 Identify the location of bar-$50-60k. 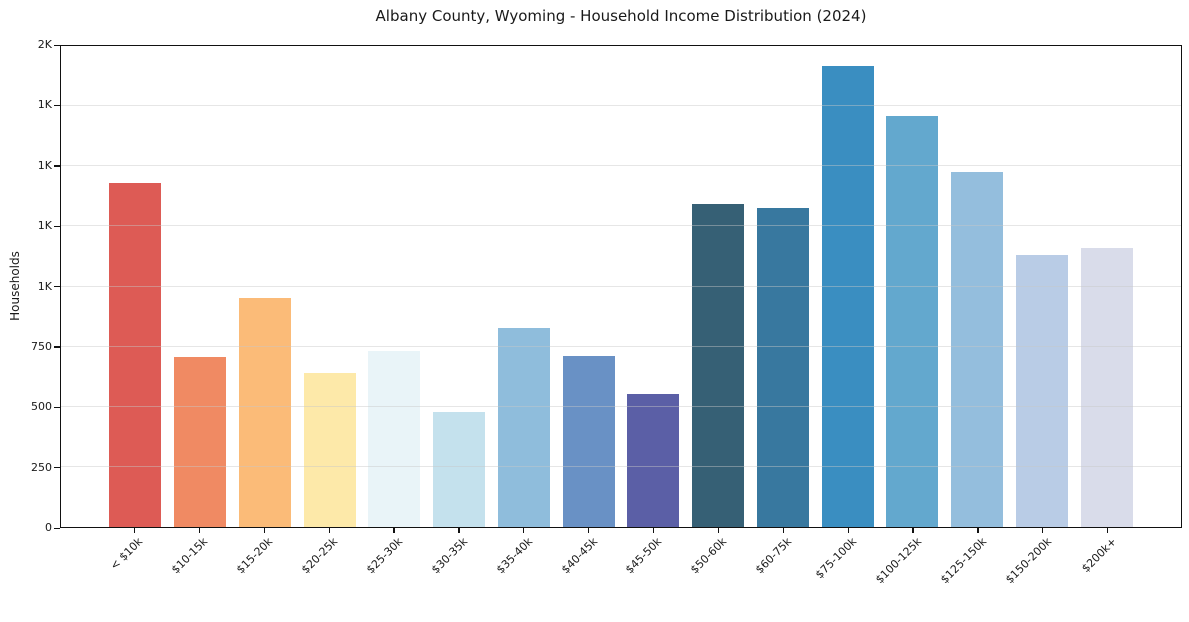
(718, 365).